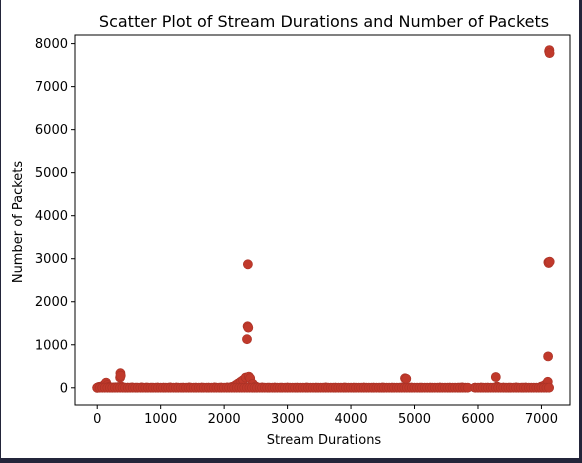 This screenshot has width=582, height=463. Describe the element at coordinates (414, 419) in the screenshot. I see `x-tick-label: 5000` at that location.